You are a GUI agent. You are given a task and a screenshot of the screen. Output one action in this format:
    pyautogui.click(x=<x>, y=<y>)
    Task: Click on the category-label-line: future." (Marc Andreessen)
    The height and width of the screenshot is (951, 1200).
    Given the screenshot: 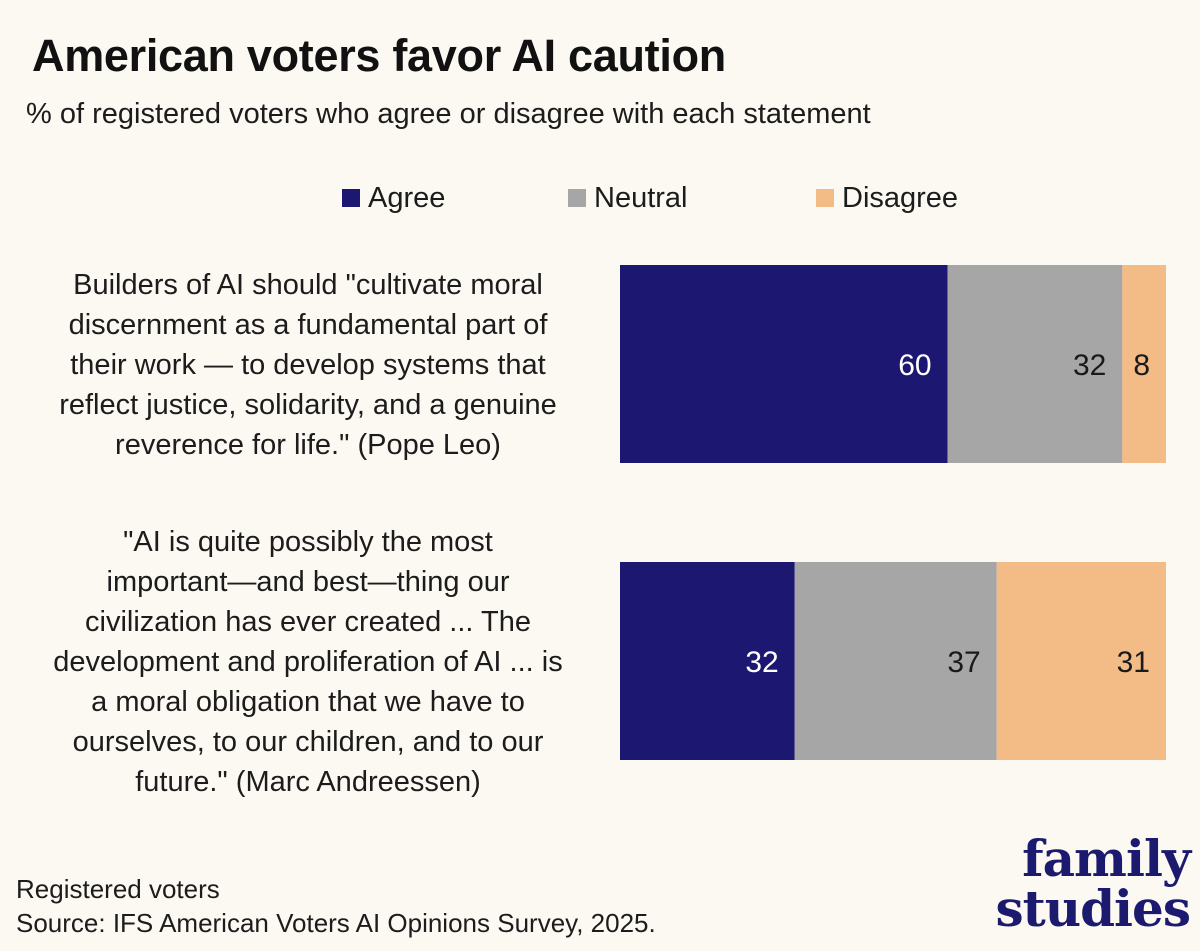 What is the action you would take?
    pyautogui.click(x=308, y=782)
    